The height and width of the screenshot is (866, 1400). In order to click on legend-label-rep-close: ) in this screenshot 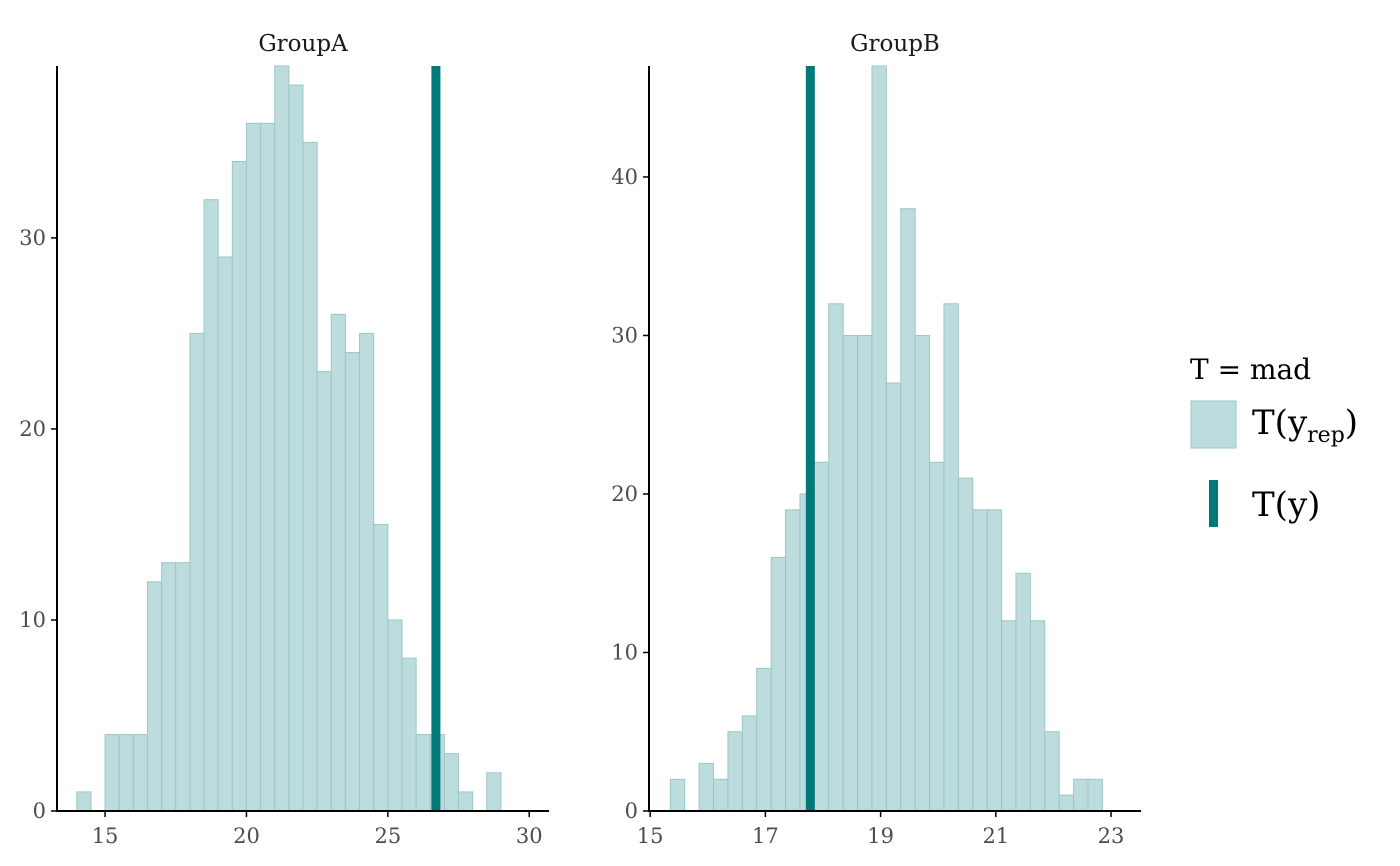, I will do `click(1351, 423)`.